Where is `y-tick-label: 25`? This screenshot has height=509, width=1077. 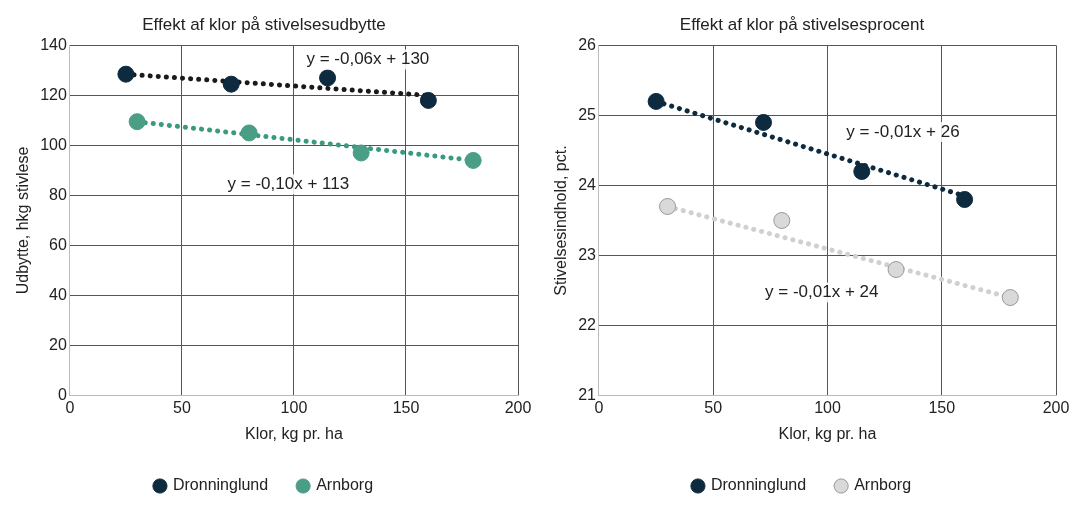 y-tick-label: 25 is located at coordinates (587, 114).